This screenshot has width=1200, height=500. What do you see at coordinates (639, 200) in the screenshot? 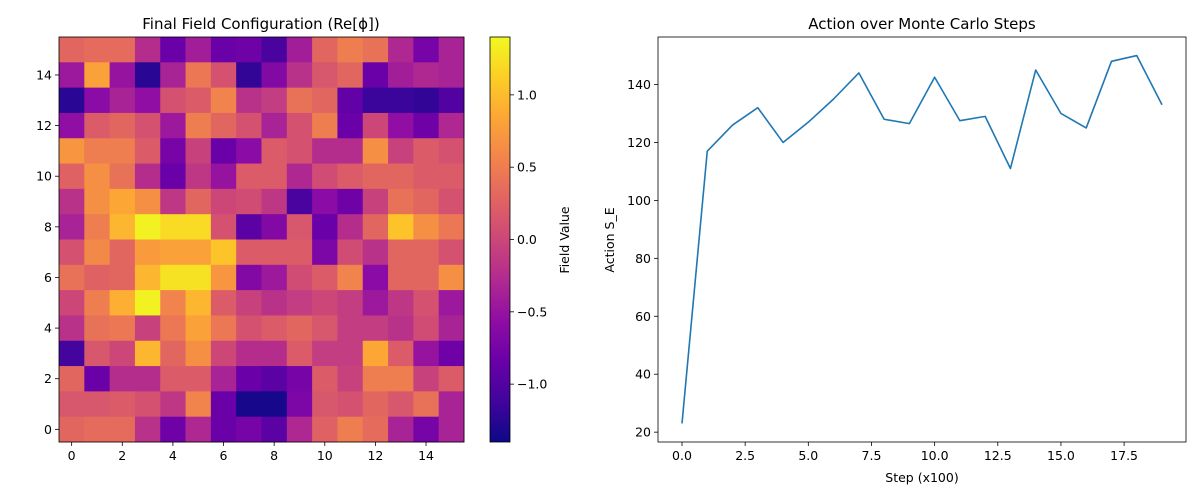
I see `line-chart-y-tick-label: 100` at bounding box center [639, 200].